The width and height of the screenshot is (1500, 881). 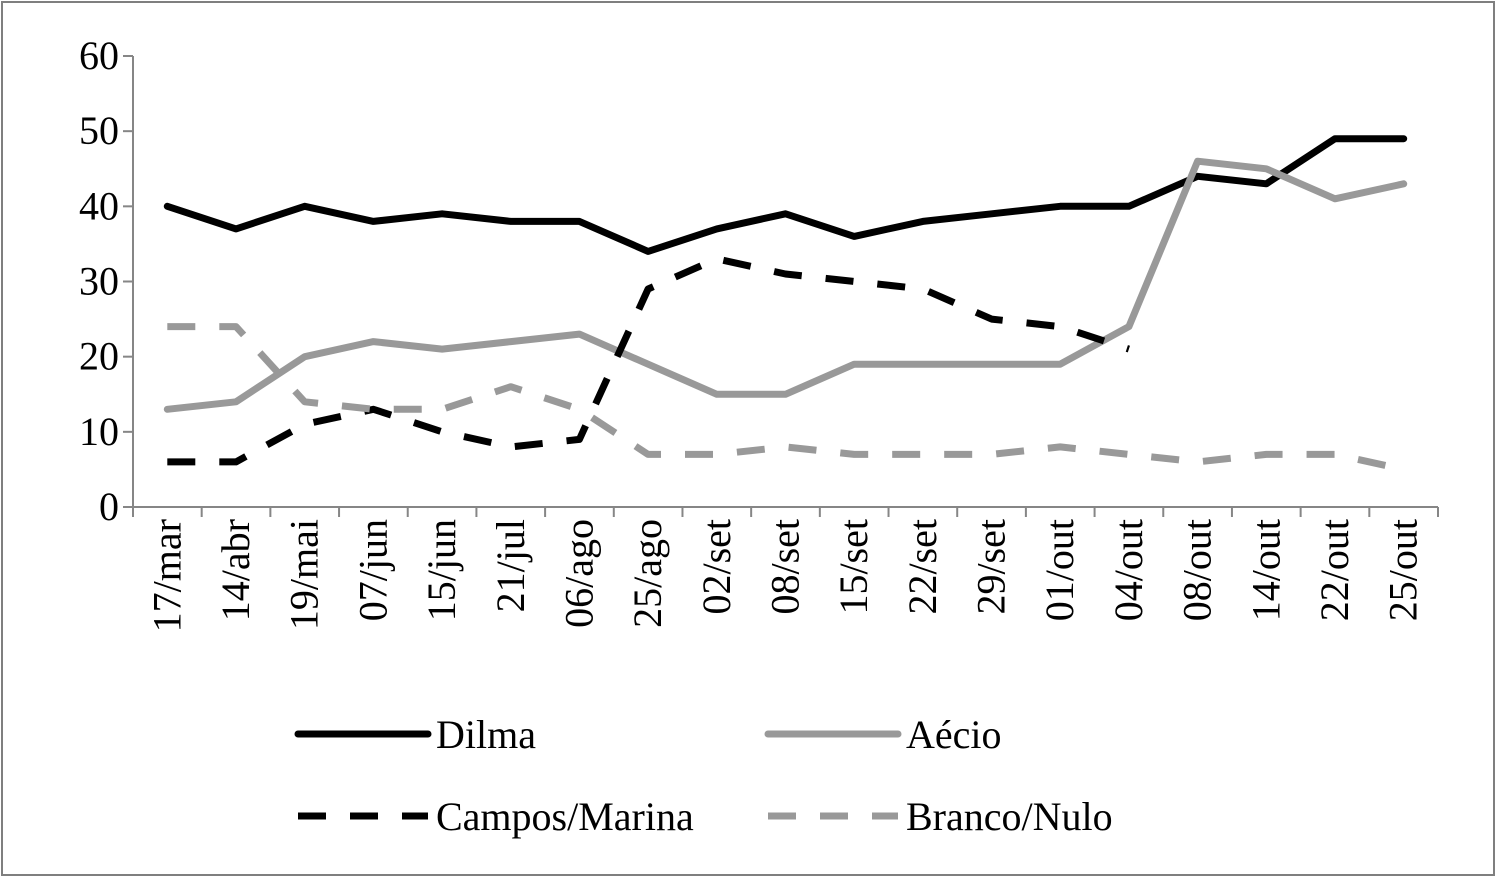 I want to click on x-tick-label: 15/jun, so click(x=441, y=570).